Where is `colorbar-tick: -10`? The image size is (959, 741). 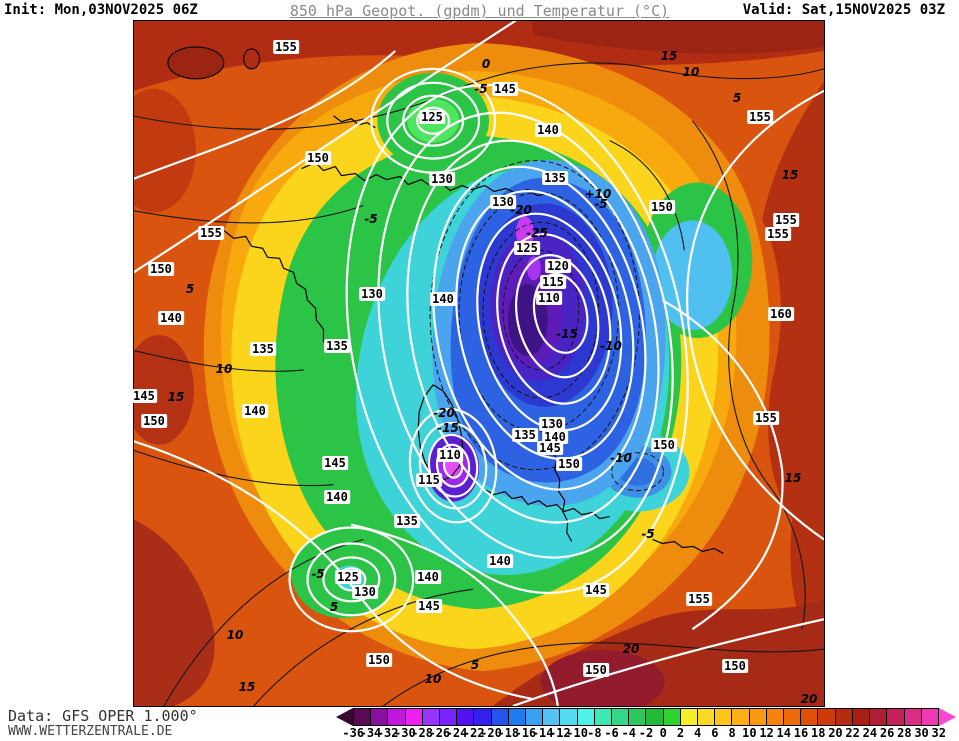 colorbar-tick: -10 is located at coordinates (577, 733).